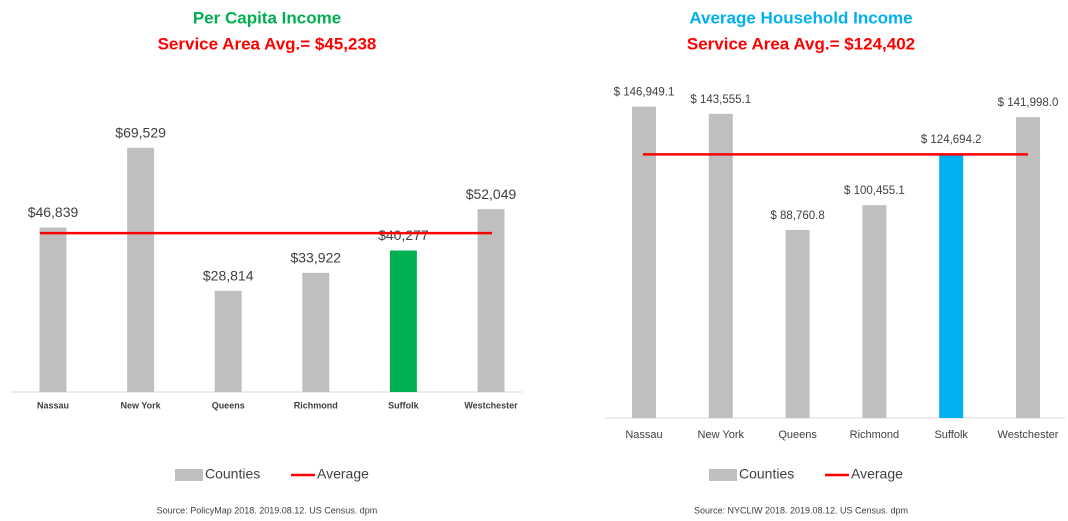  What do you see at coordinates (800, 17) in the screenshot?
I see `chart-title: Average Household Income` at bounding box center [800, 17].